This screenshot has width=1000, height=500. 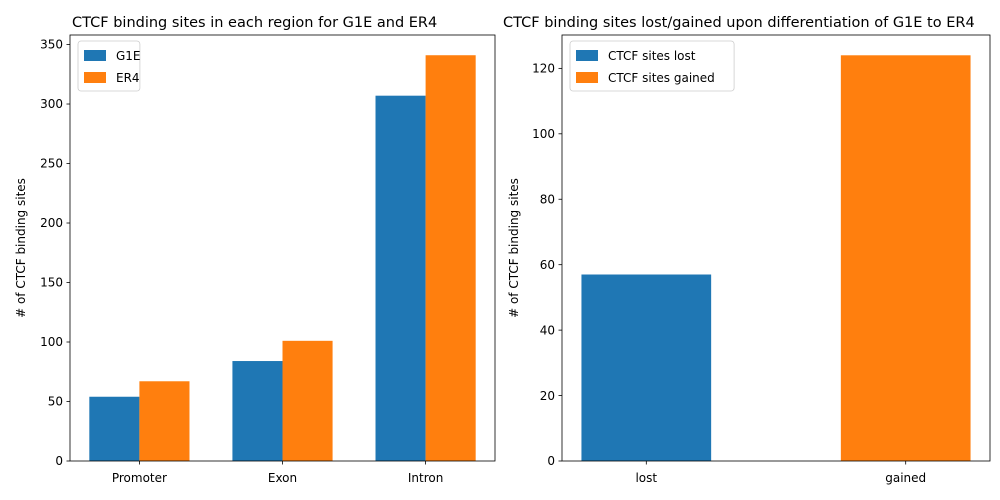 I want to click on y-tick-label: 80, so click(x=547, y=199).